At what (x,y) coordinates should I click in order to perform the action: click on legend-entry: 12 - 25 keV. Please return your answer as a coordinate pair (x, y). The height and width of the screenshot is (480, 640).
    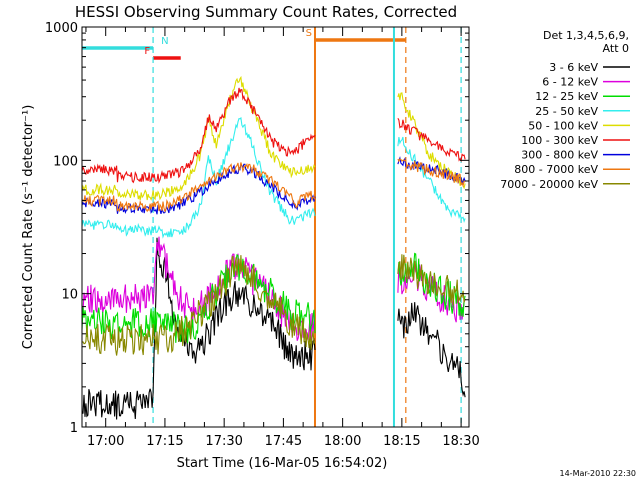
    Looking at the image, I should click on (582, 96).